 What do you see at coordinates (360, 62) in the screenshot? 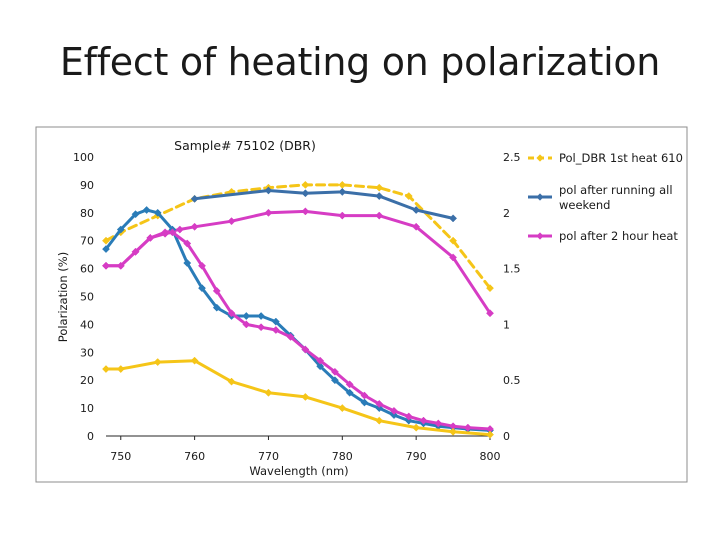
I see `slide-title: Effect of heating on polarization` at bounding box center [360, 62].